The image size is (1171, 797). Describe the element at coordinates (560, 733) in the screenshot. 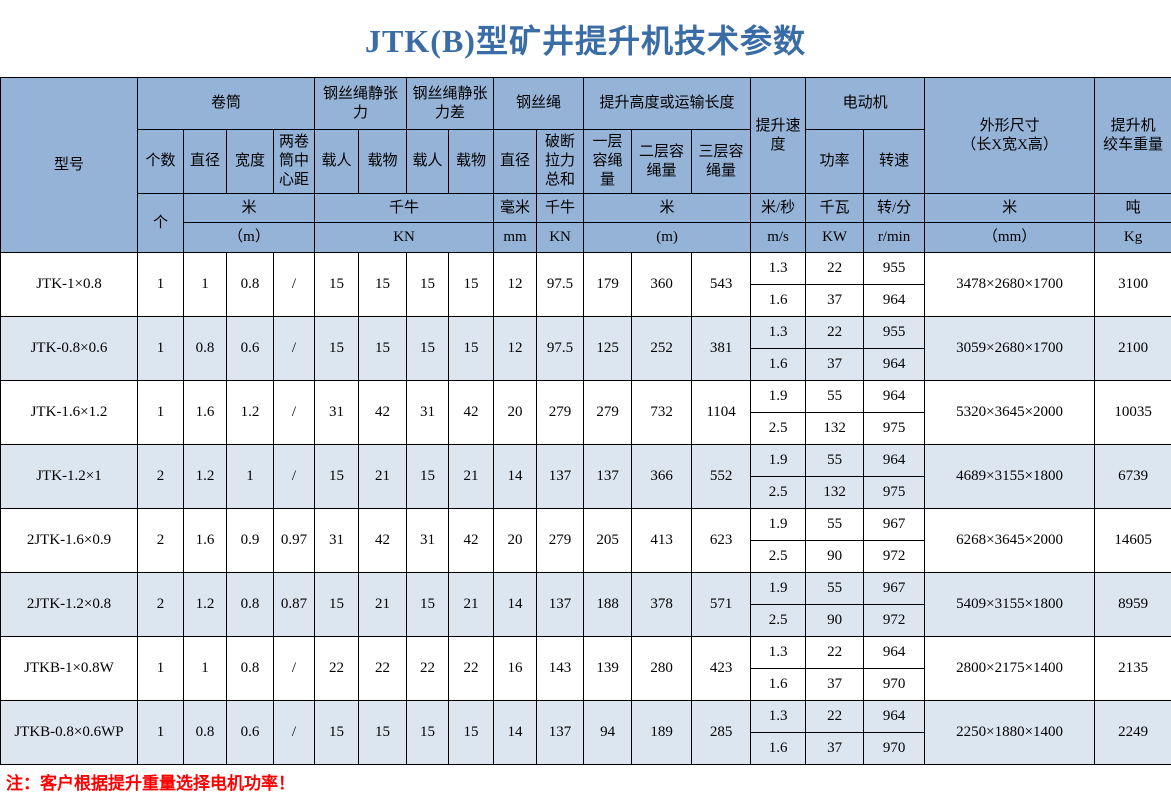

I see `cell-breaking-sum: 137` at that location.